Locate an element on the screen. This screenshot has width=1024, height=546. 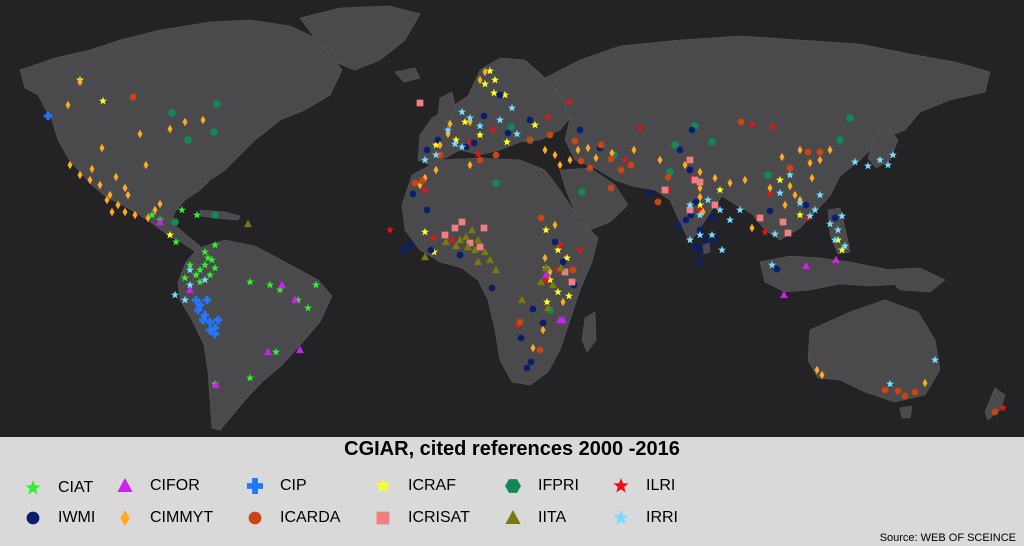
legend-label-cifor: CIFOR is located at coordinates (175, 485).